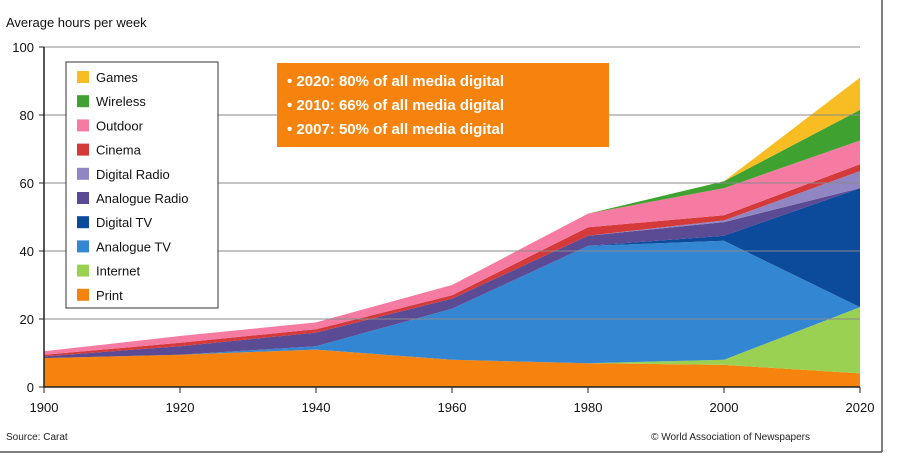 Image resolution: width=904 pixels, height=471 pixels. Describe the element at coordinates (452, 407) in the screenshot. I see `x-tick-label: 1960` at that location.